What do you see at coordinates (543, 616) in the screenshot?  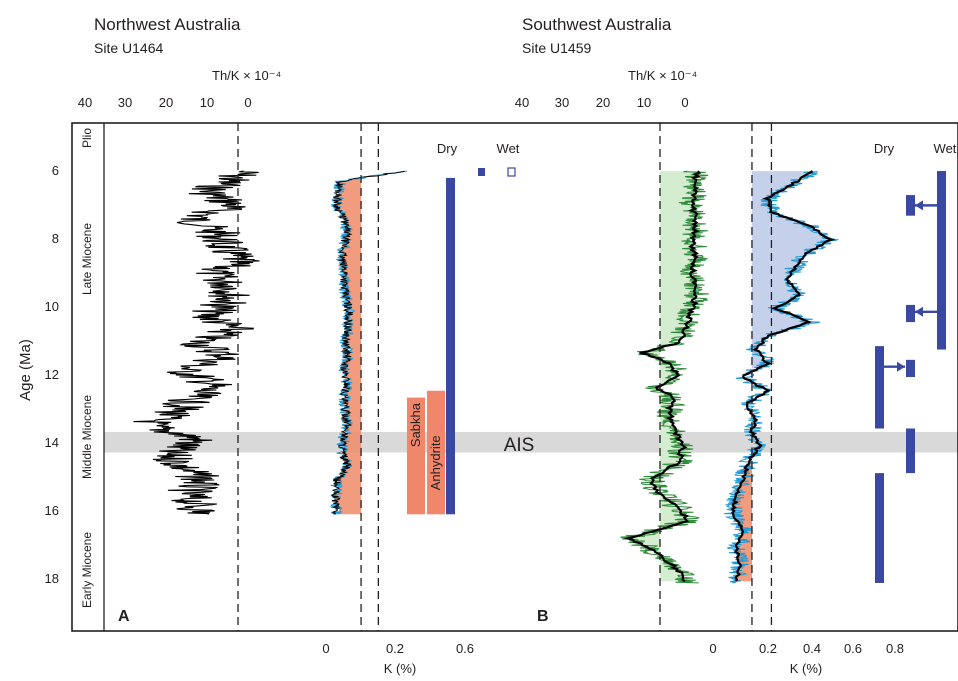 I see `panel-b-letter: B` at bounding box center [543, 616].